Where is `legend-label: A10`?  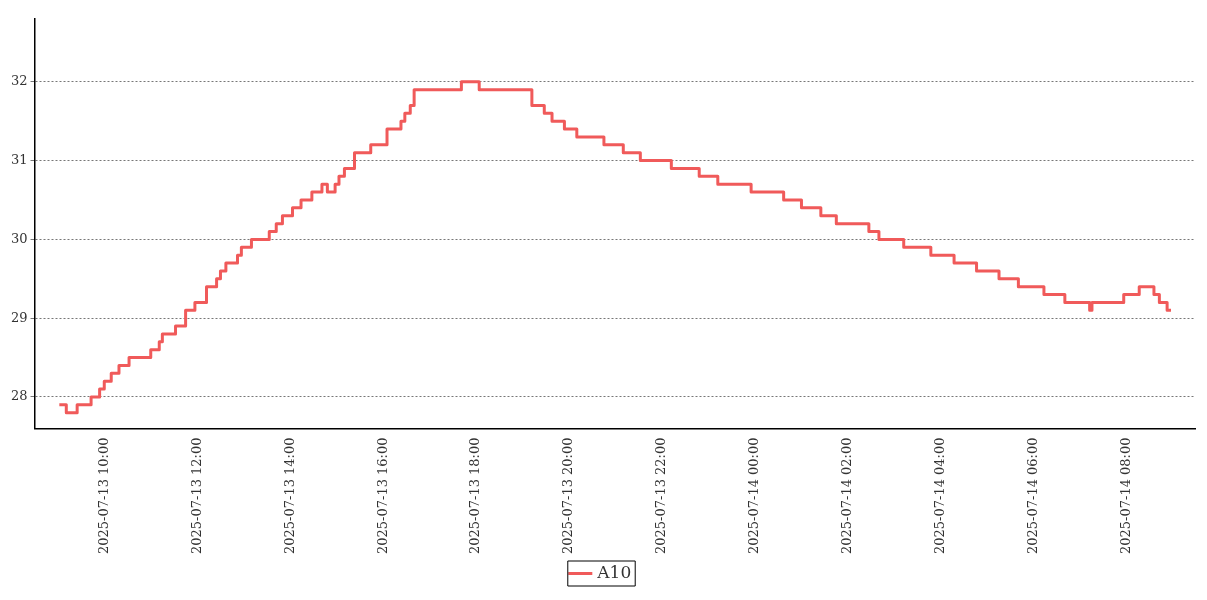 legend-label: A10 is located at coordinates (614, 571).